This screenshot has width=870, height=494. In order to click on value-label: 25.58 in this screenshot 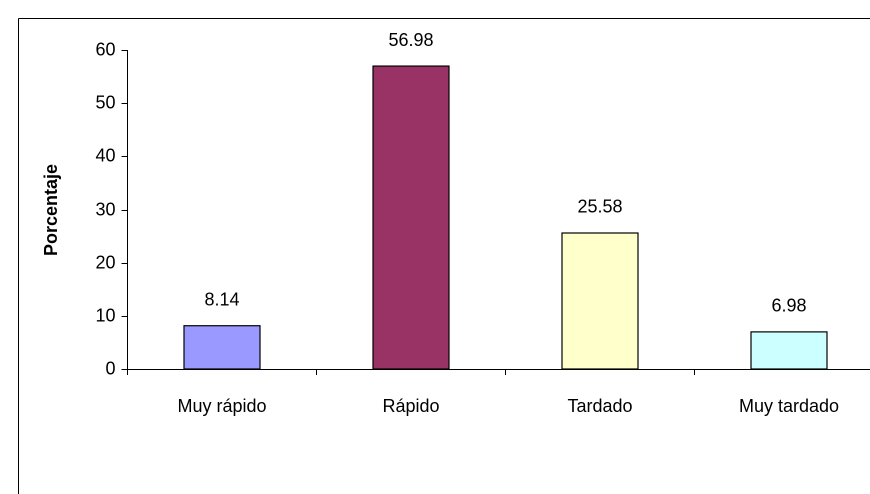, I will do `click(599, 207)`.